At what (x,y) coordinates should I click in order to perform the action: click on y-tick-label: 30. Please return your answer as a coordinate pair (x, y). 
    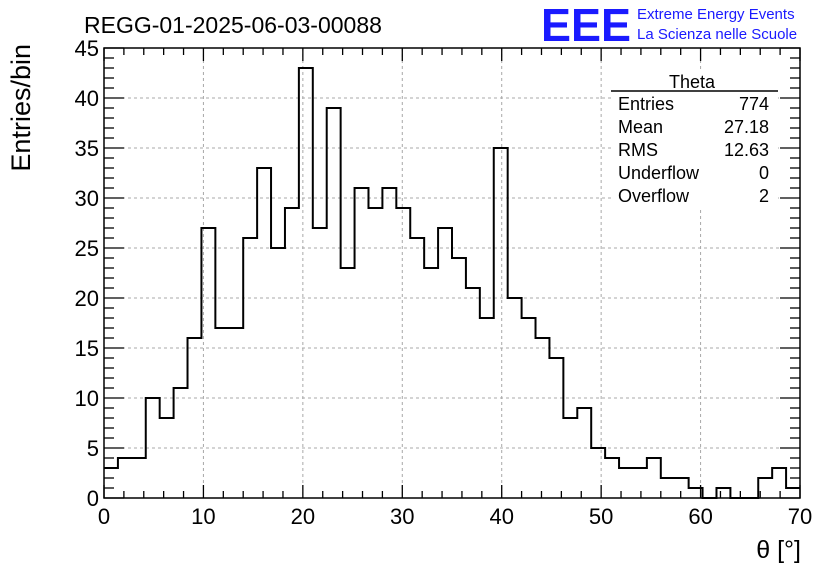
    Looking at the image, I should click on (87, 198).